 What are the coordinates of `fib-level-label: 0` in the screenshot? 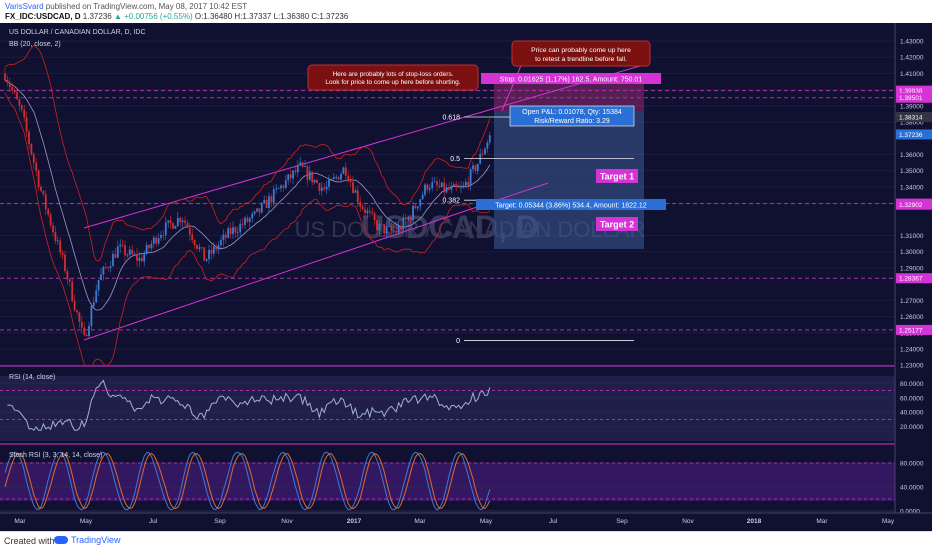 It's located at (458, 341).